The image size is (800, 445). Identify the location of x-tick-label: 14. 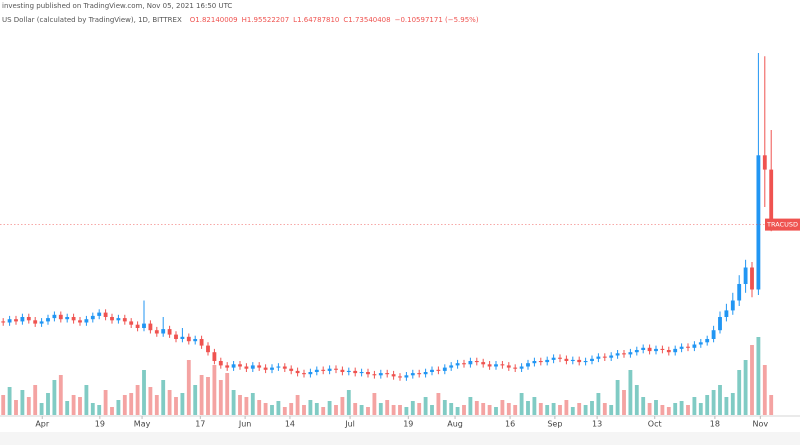
(290, 424).